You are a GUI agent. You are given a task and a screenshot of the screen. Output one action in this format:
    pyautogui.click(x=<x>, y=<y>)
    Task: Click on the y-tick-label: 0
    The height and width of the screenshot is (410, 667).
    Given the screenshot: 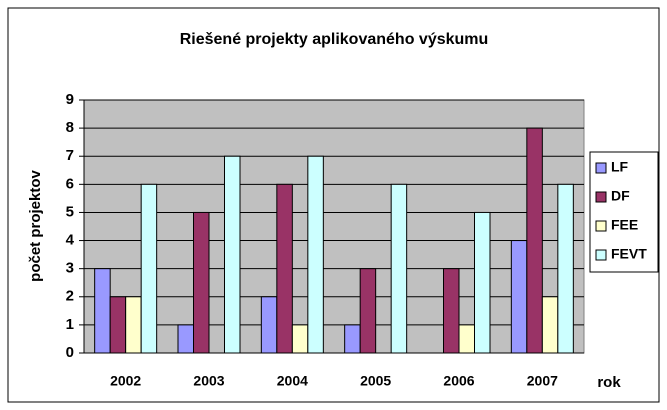 What is the action you would take?
    pyautogui.click(x=70, y=352)
    